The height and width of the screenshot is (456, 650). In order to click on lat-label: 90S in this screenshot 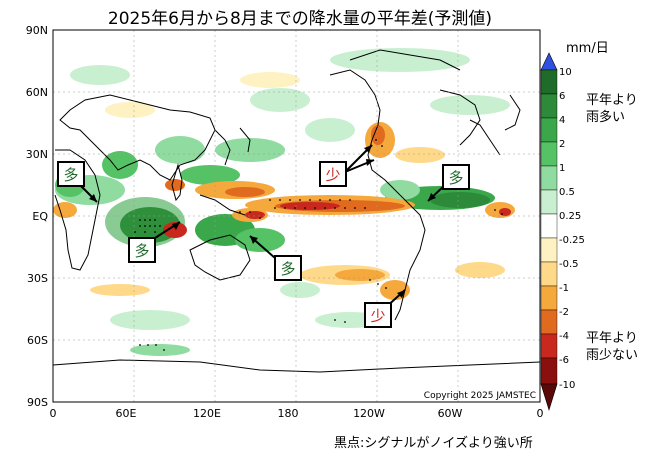, I will do `click(37, 402)`.